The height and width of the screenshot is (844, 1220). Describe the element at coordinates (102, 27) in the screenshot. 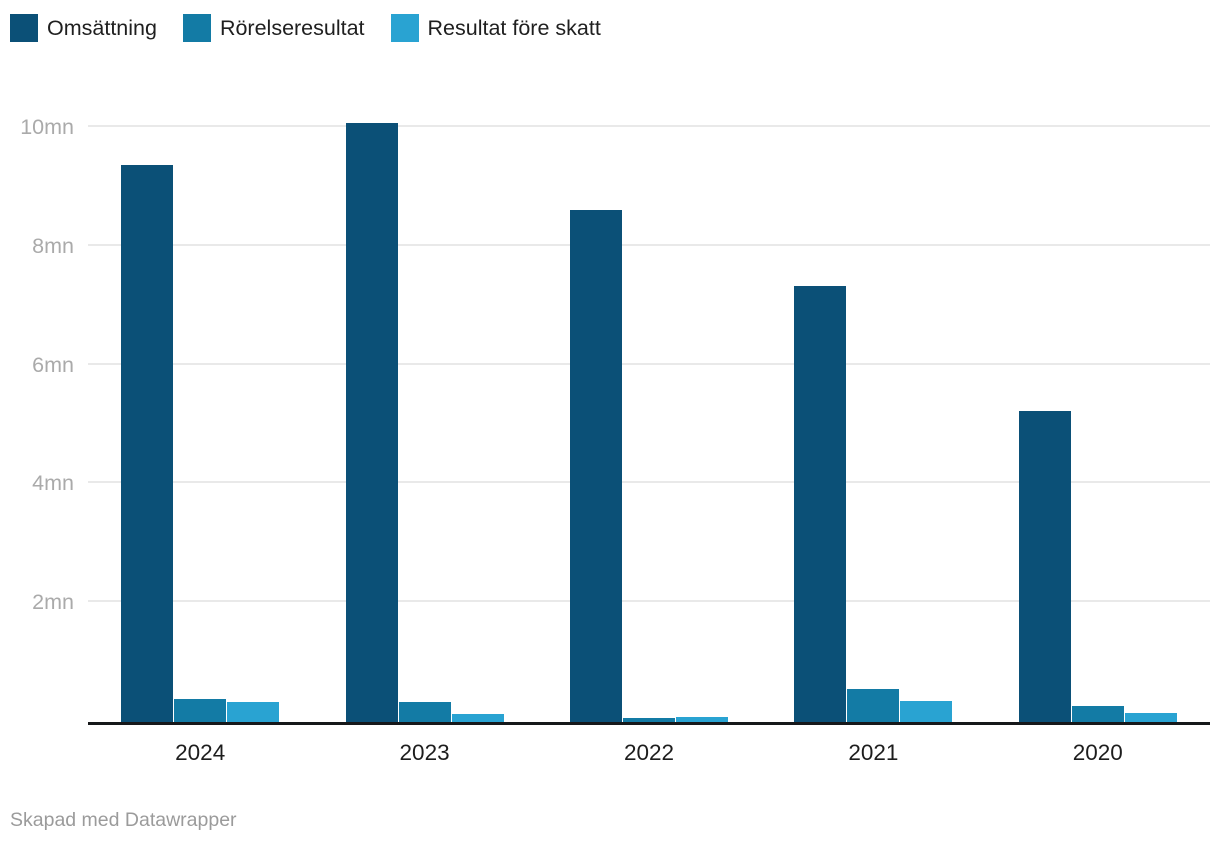

I see `legend-label: Omsättning` at that location.